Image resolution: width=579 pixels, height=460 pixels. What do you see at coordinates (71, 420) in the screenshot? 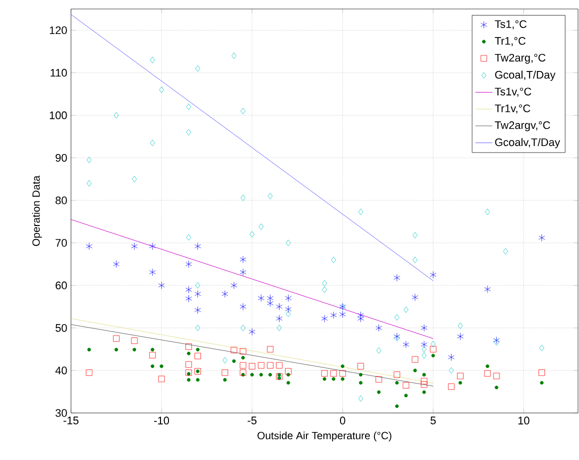
I see `x-tick-label: -15` at bounding box center [71, 420].